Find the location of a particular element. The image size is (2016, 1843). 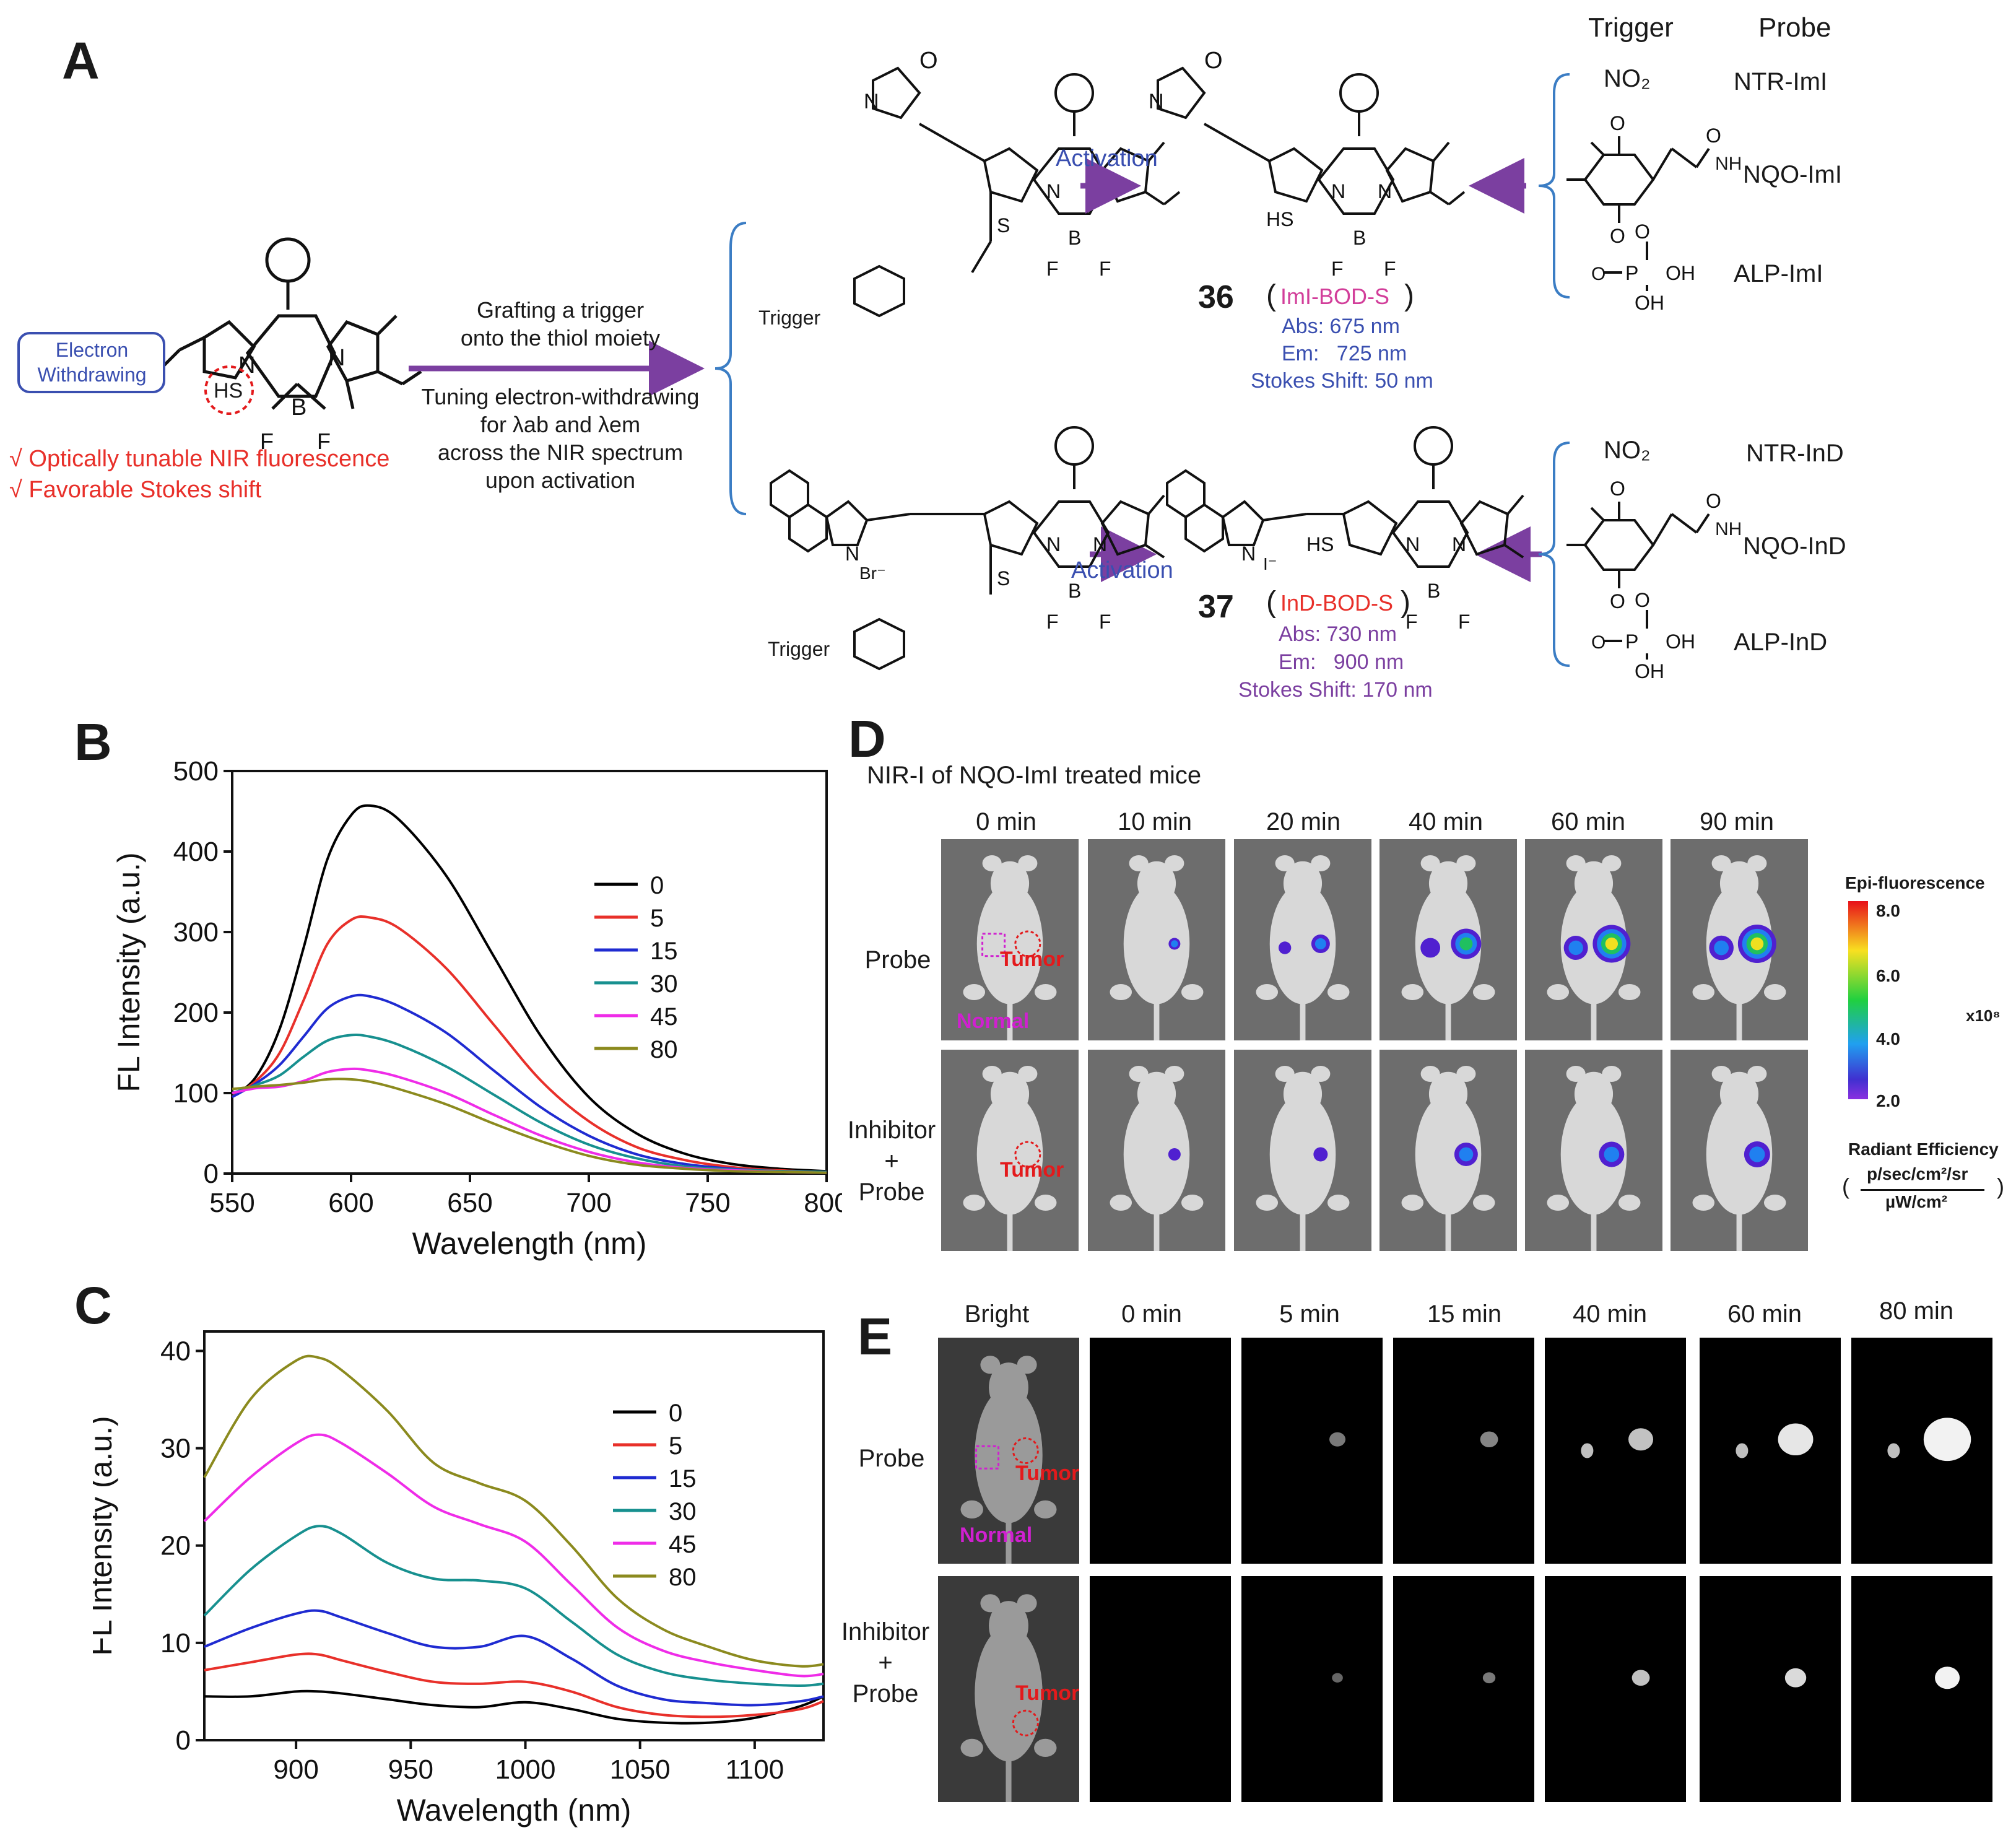

svg-text: B is located at coordinates (1074, 238).